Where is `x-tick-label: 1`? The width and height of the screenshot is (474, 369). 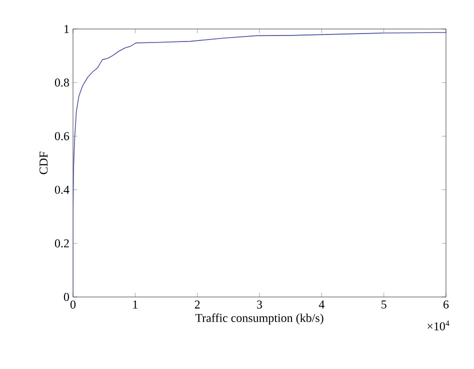
x-tick-label: 1 is located at coordinates (135, 304).